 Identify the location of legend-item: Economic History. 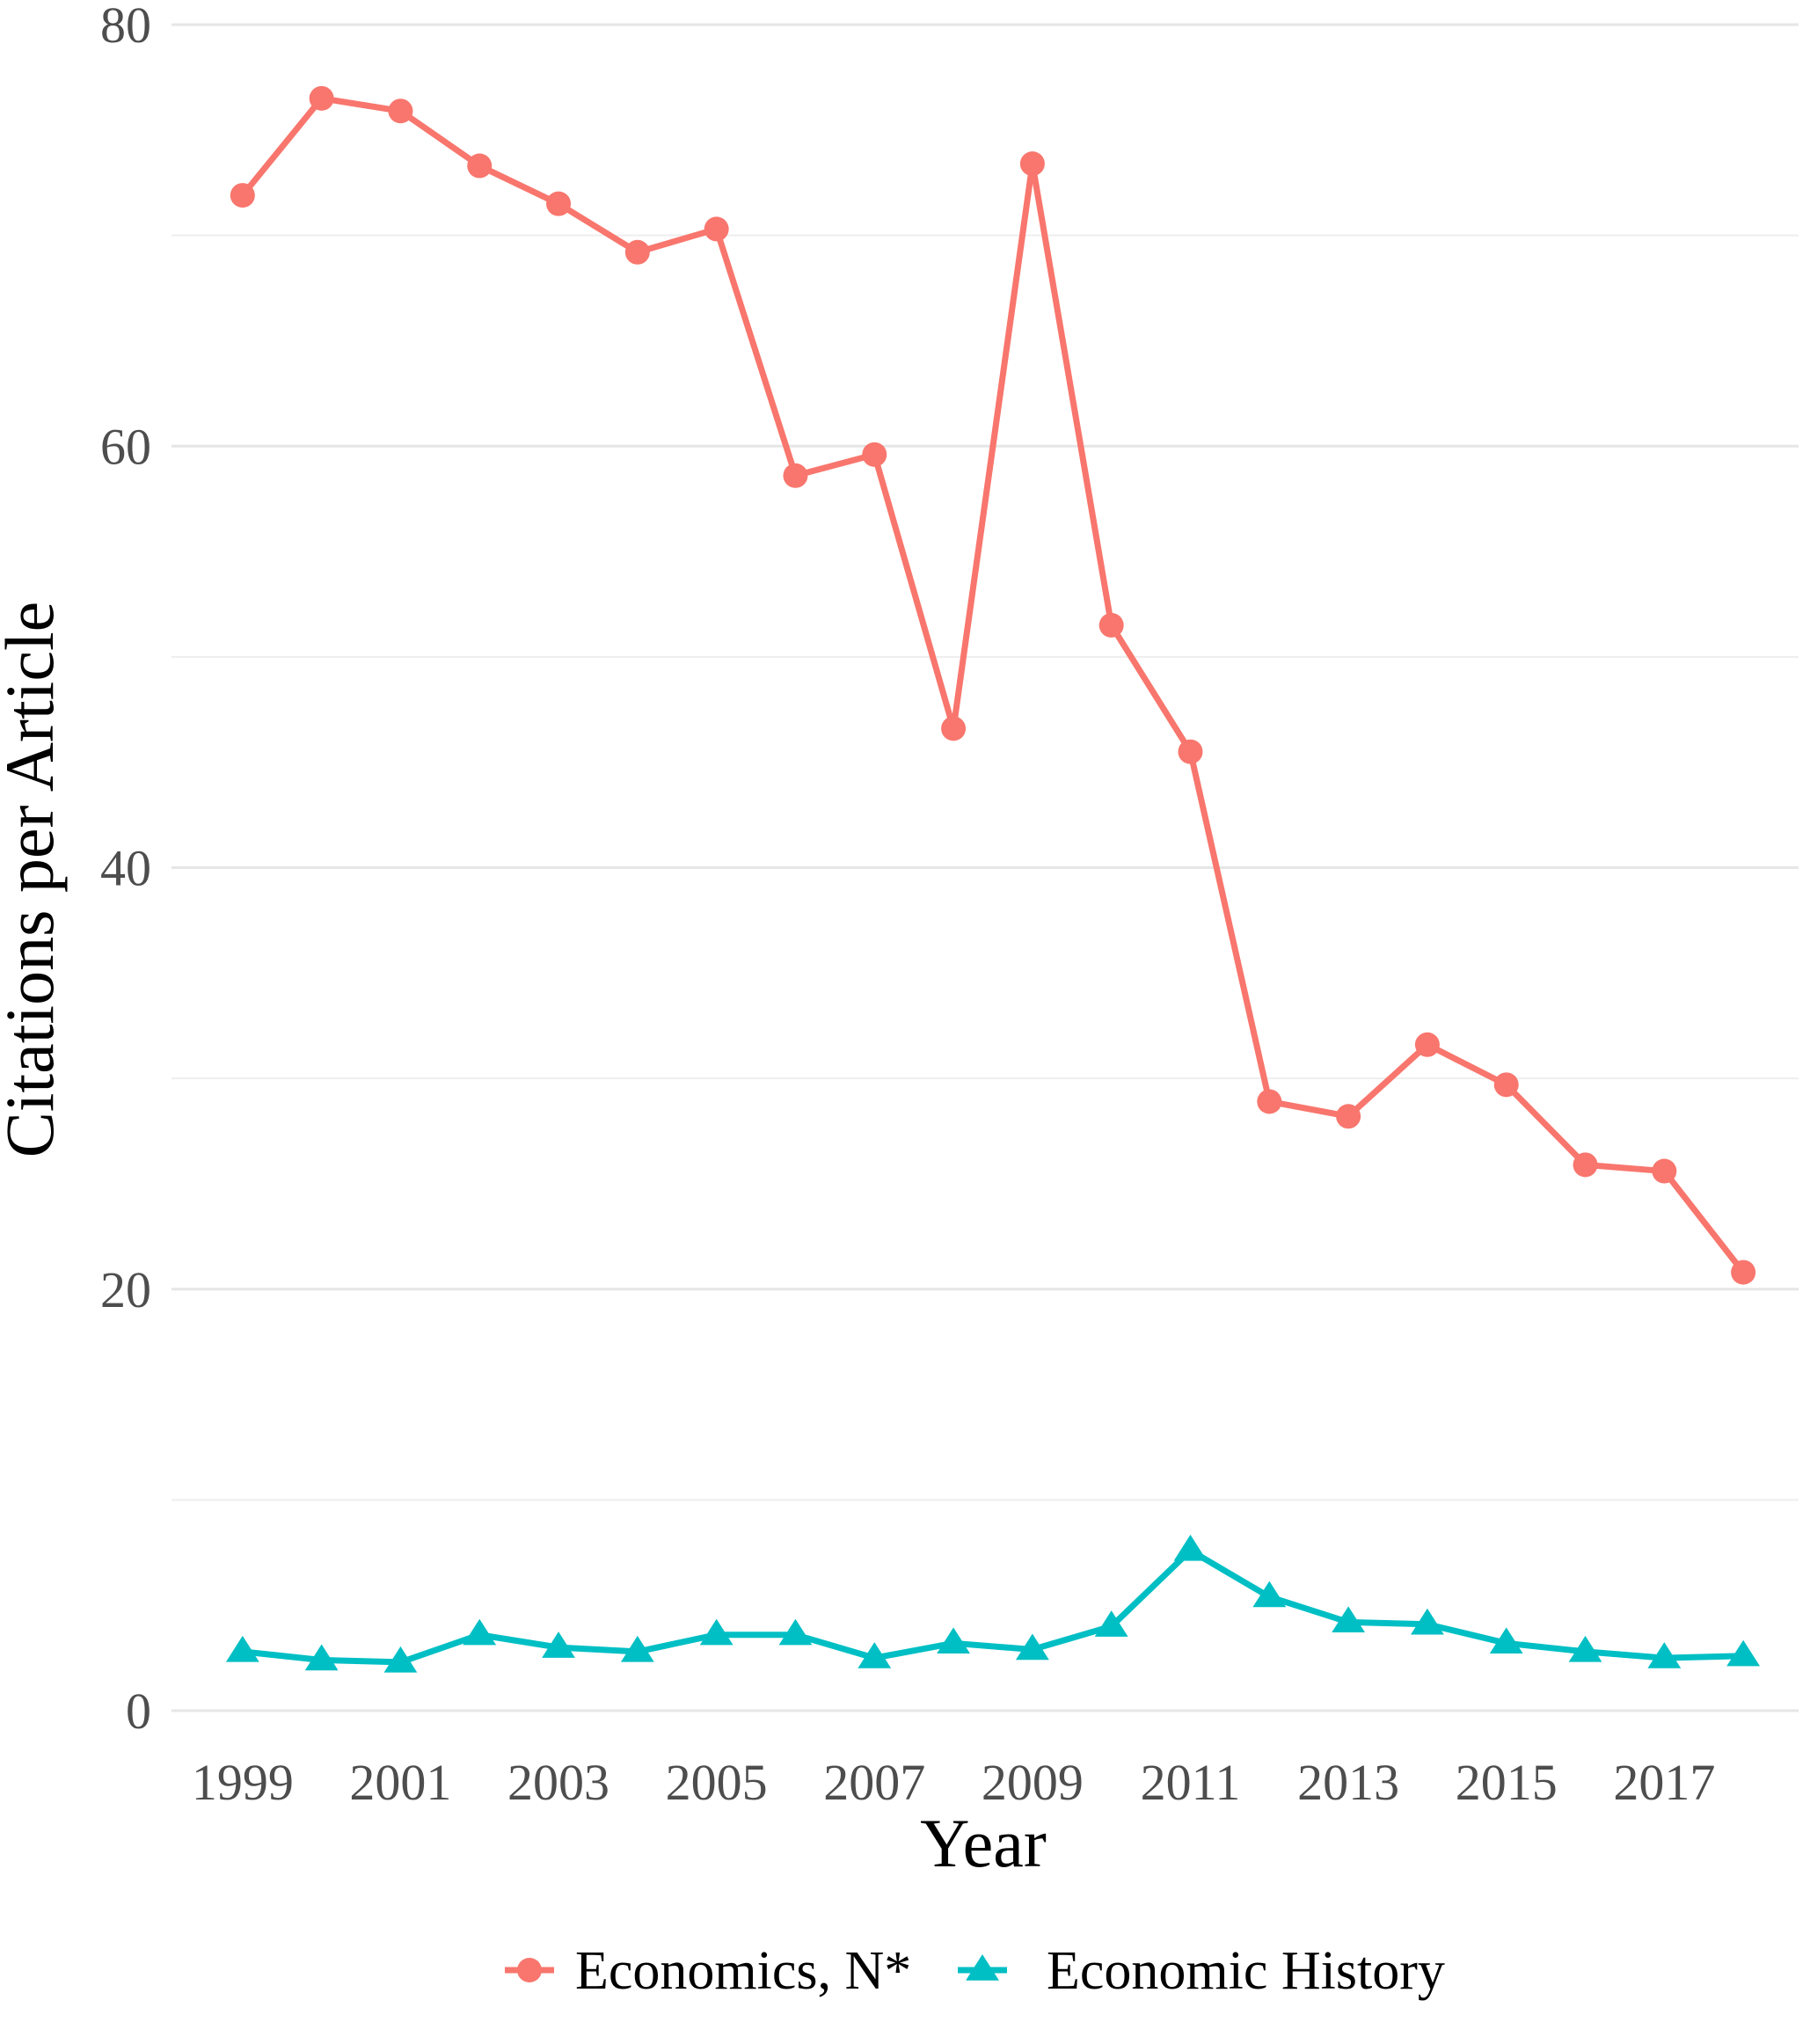
(1201, 1971).